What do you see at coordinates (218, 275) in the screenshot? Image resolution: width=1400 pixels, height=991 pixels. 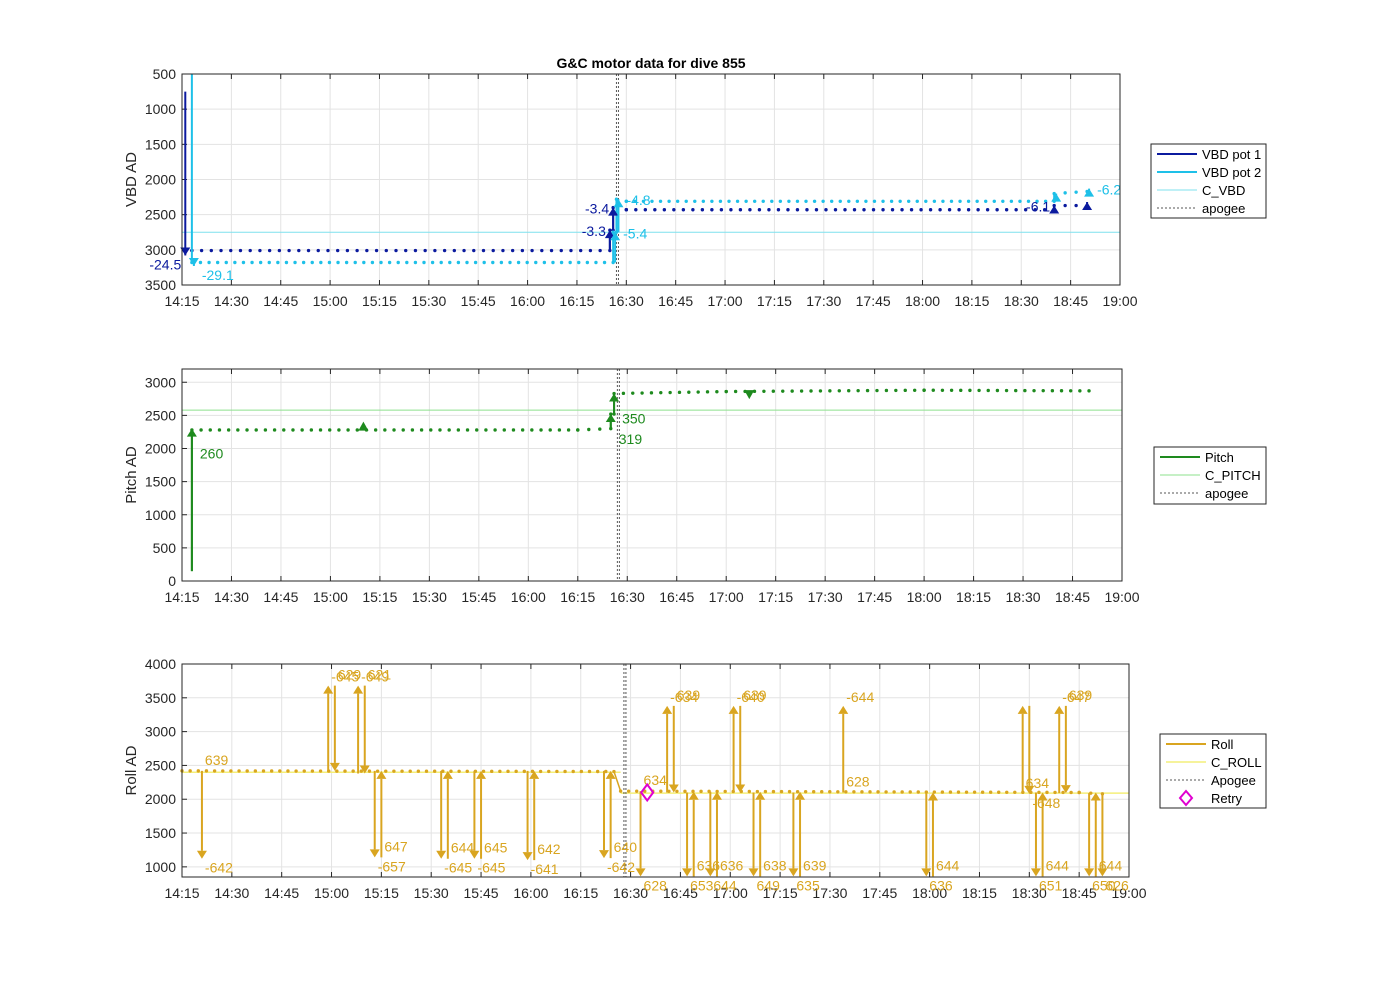 I see `arrow-label: -29.1` at bounding box center [218, 275].